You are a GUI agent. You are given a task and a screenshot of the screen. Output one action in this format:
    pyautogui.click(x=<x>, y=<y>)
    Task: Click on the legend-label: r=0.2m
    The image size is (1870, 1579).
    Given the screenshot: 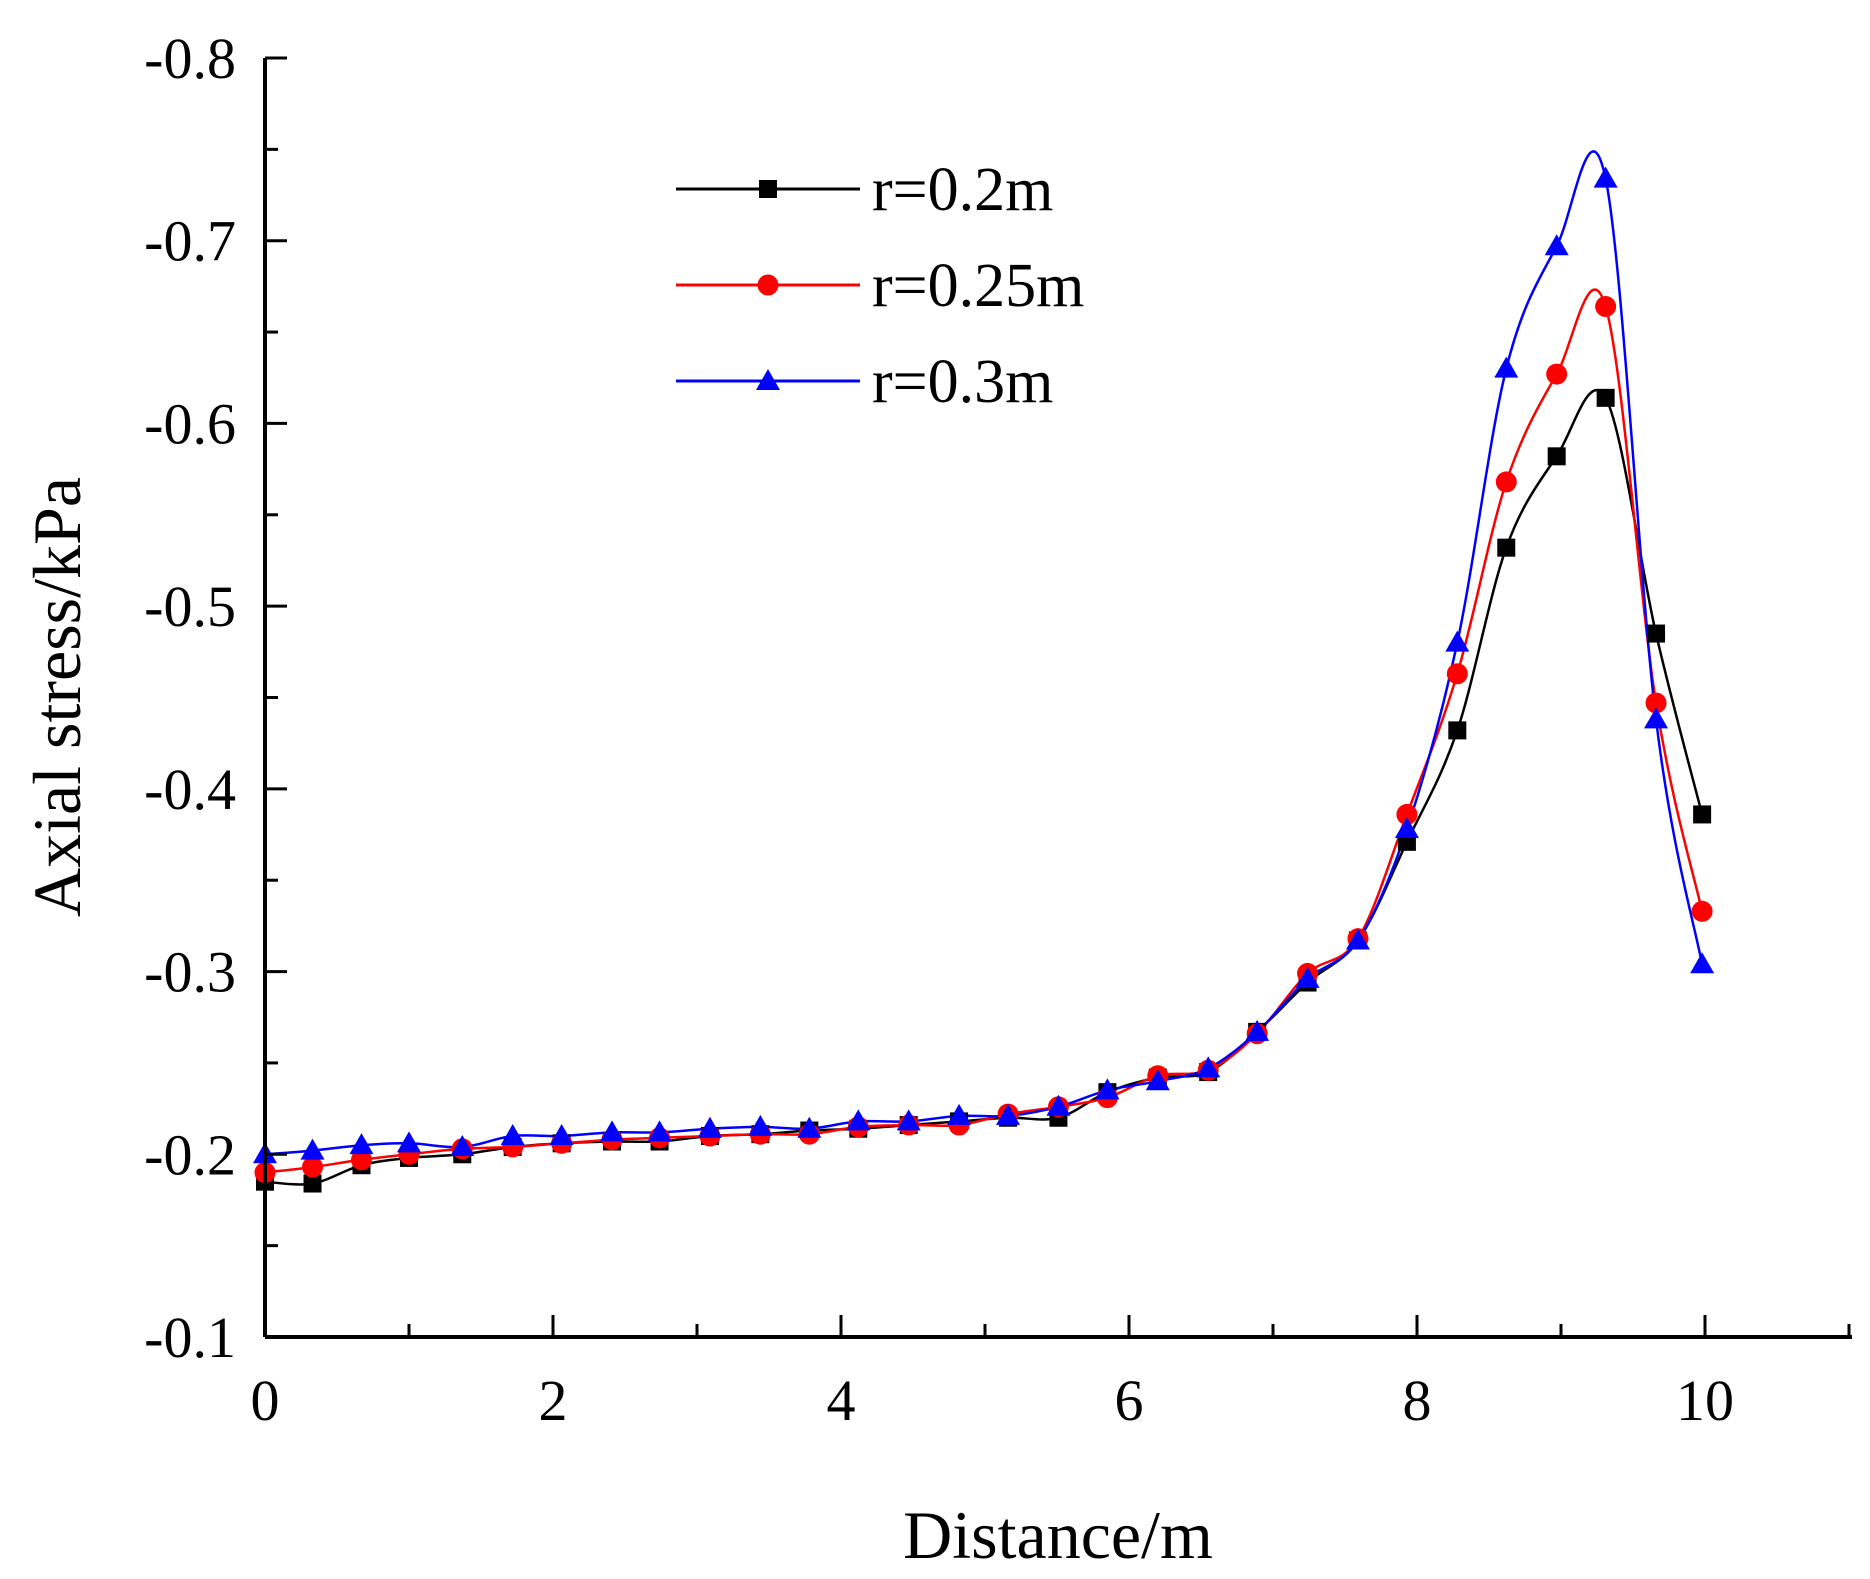 What is the action you would take?
    pyautogui.click(x=962, y=190)
    